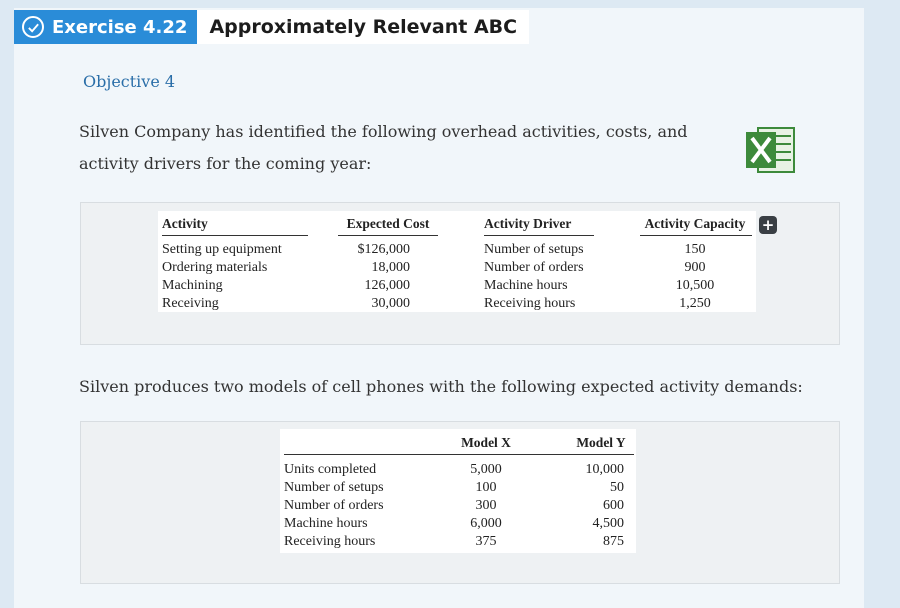 The width and height of the screenshot is (900, 608). I want to click on table-cell: 4,500, so click(608, 523).